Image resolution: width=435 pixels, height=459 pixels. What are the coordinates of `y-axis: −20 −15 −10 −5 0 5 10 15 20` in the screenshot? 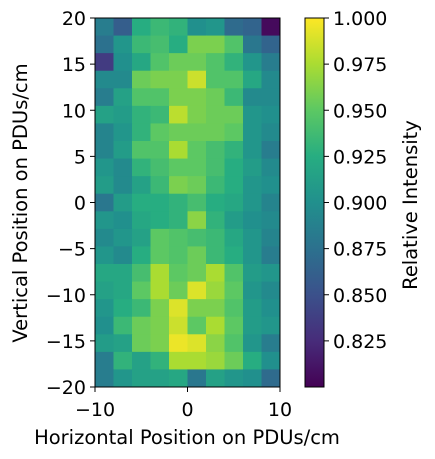 It's located at (70, 203).